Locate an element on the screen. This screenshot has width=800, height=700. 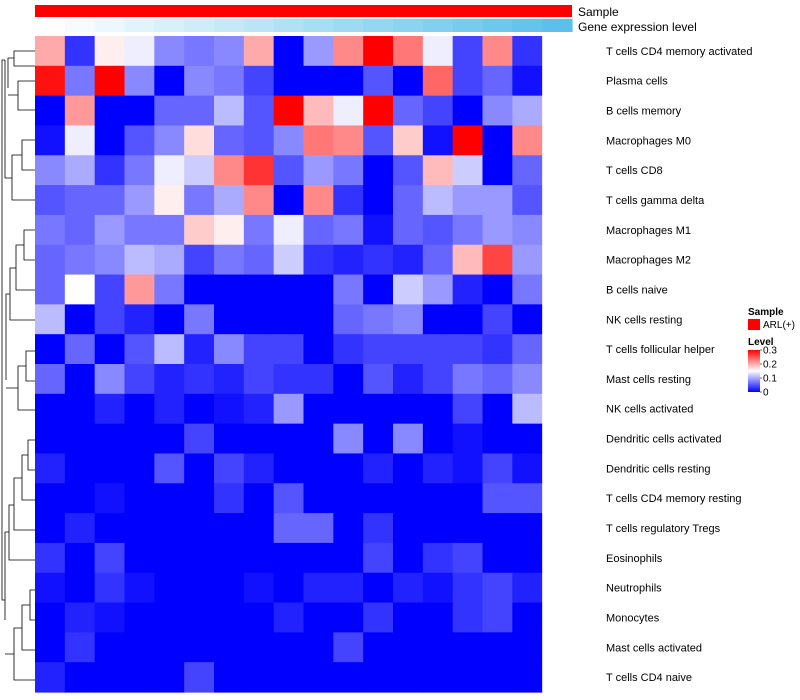
row-label: Mast cells activated is located at coordinates (654, 648).